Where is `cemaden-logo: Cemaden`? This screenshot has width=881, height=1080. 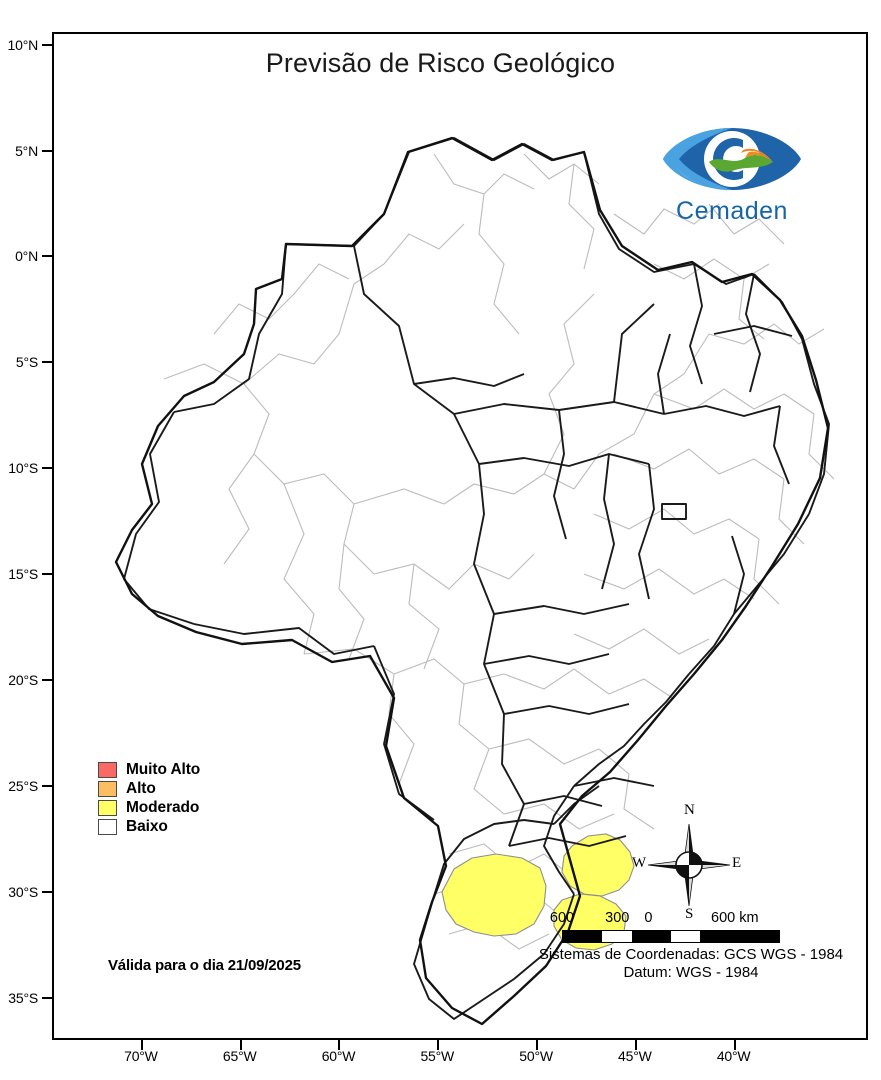
cemaden-logo: Cemaden is located at coordinates (732, 173).